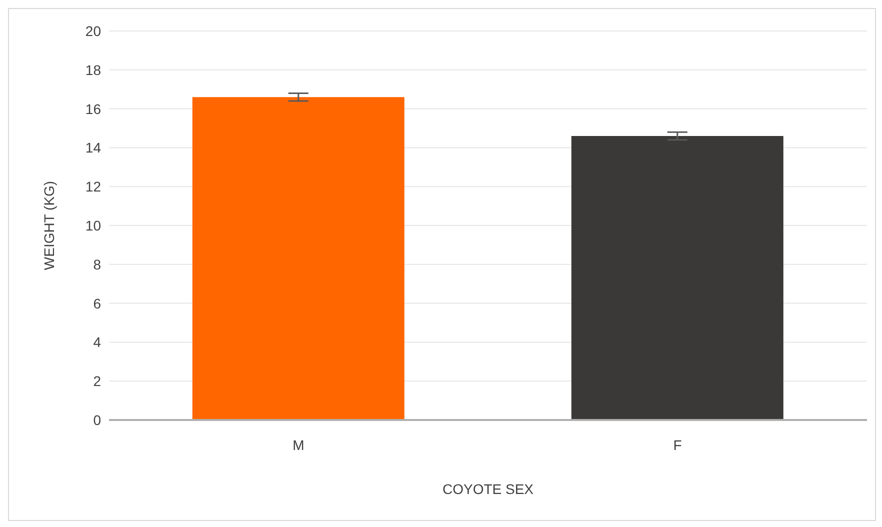 Image resolution: width=882 pixels, height=527 pixels. Describe the element at coordinates (97, 381) in the screenshot. I see `y-tick-label: 2` at that location.